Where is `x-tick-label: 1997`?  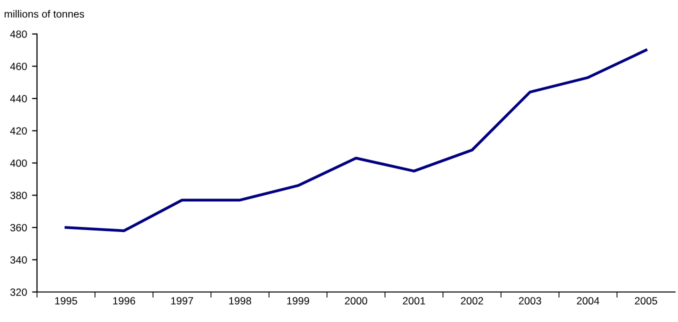
x-tick-label: 1997 is located at coordinates (182, 301).